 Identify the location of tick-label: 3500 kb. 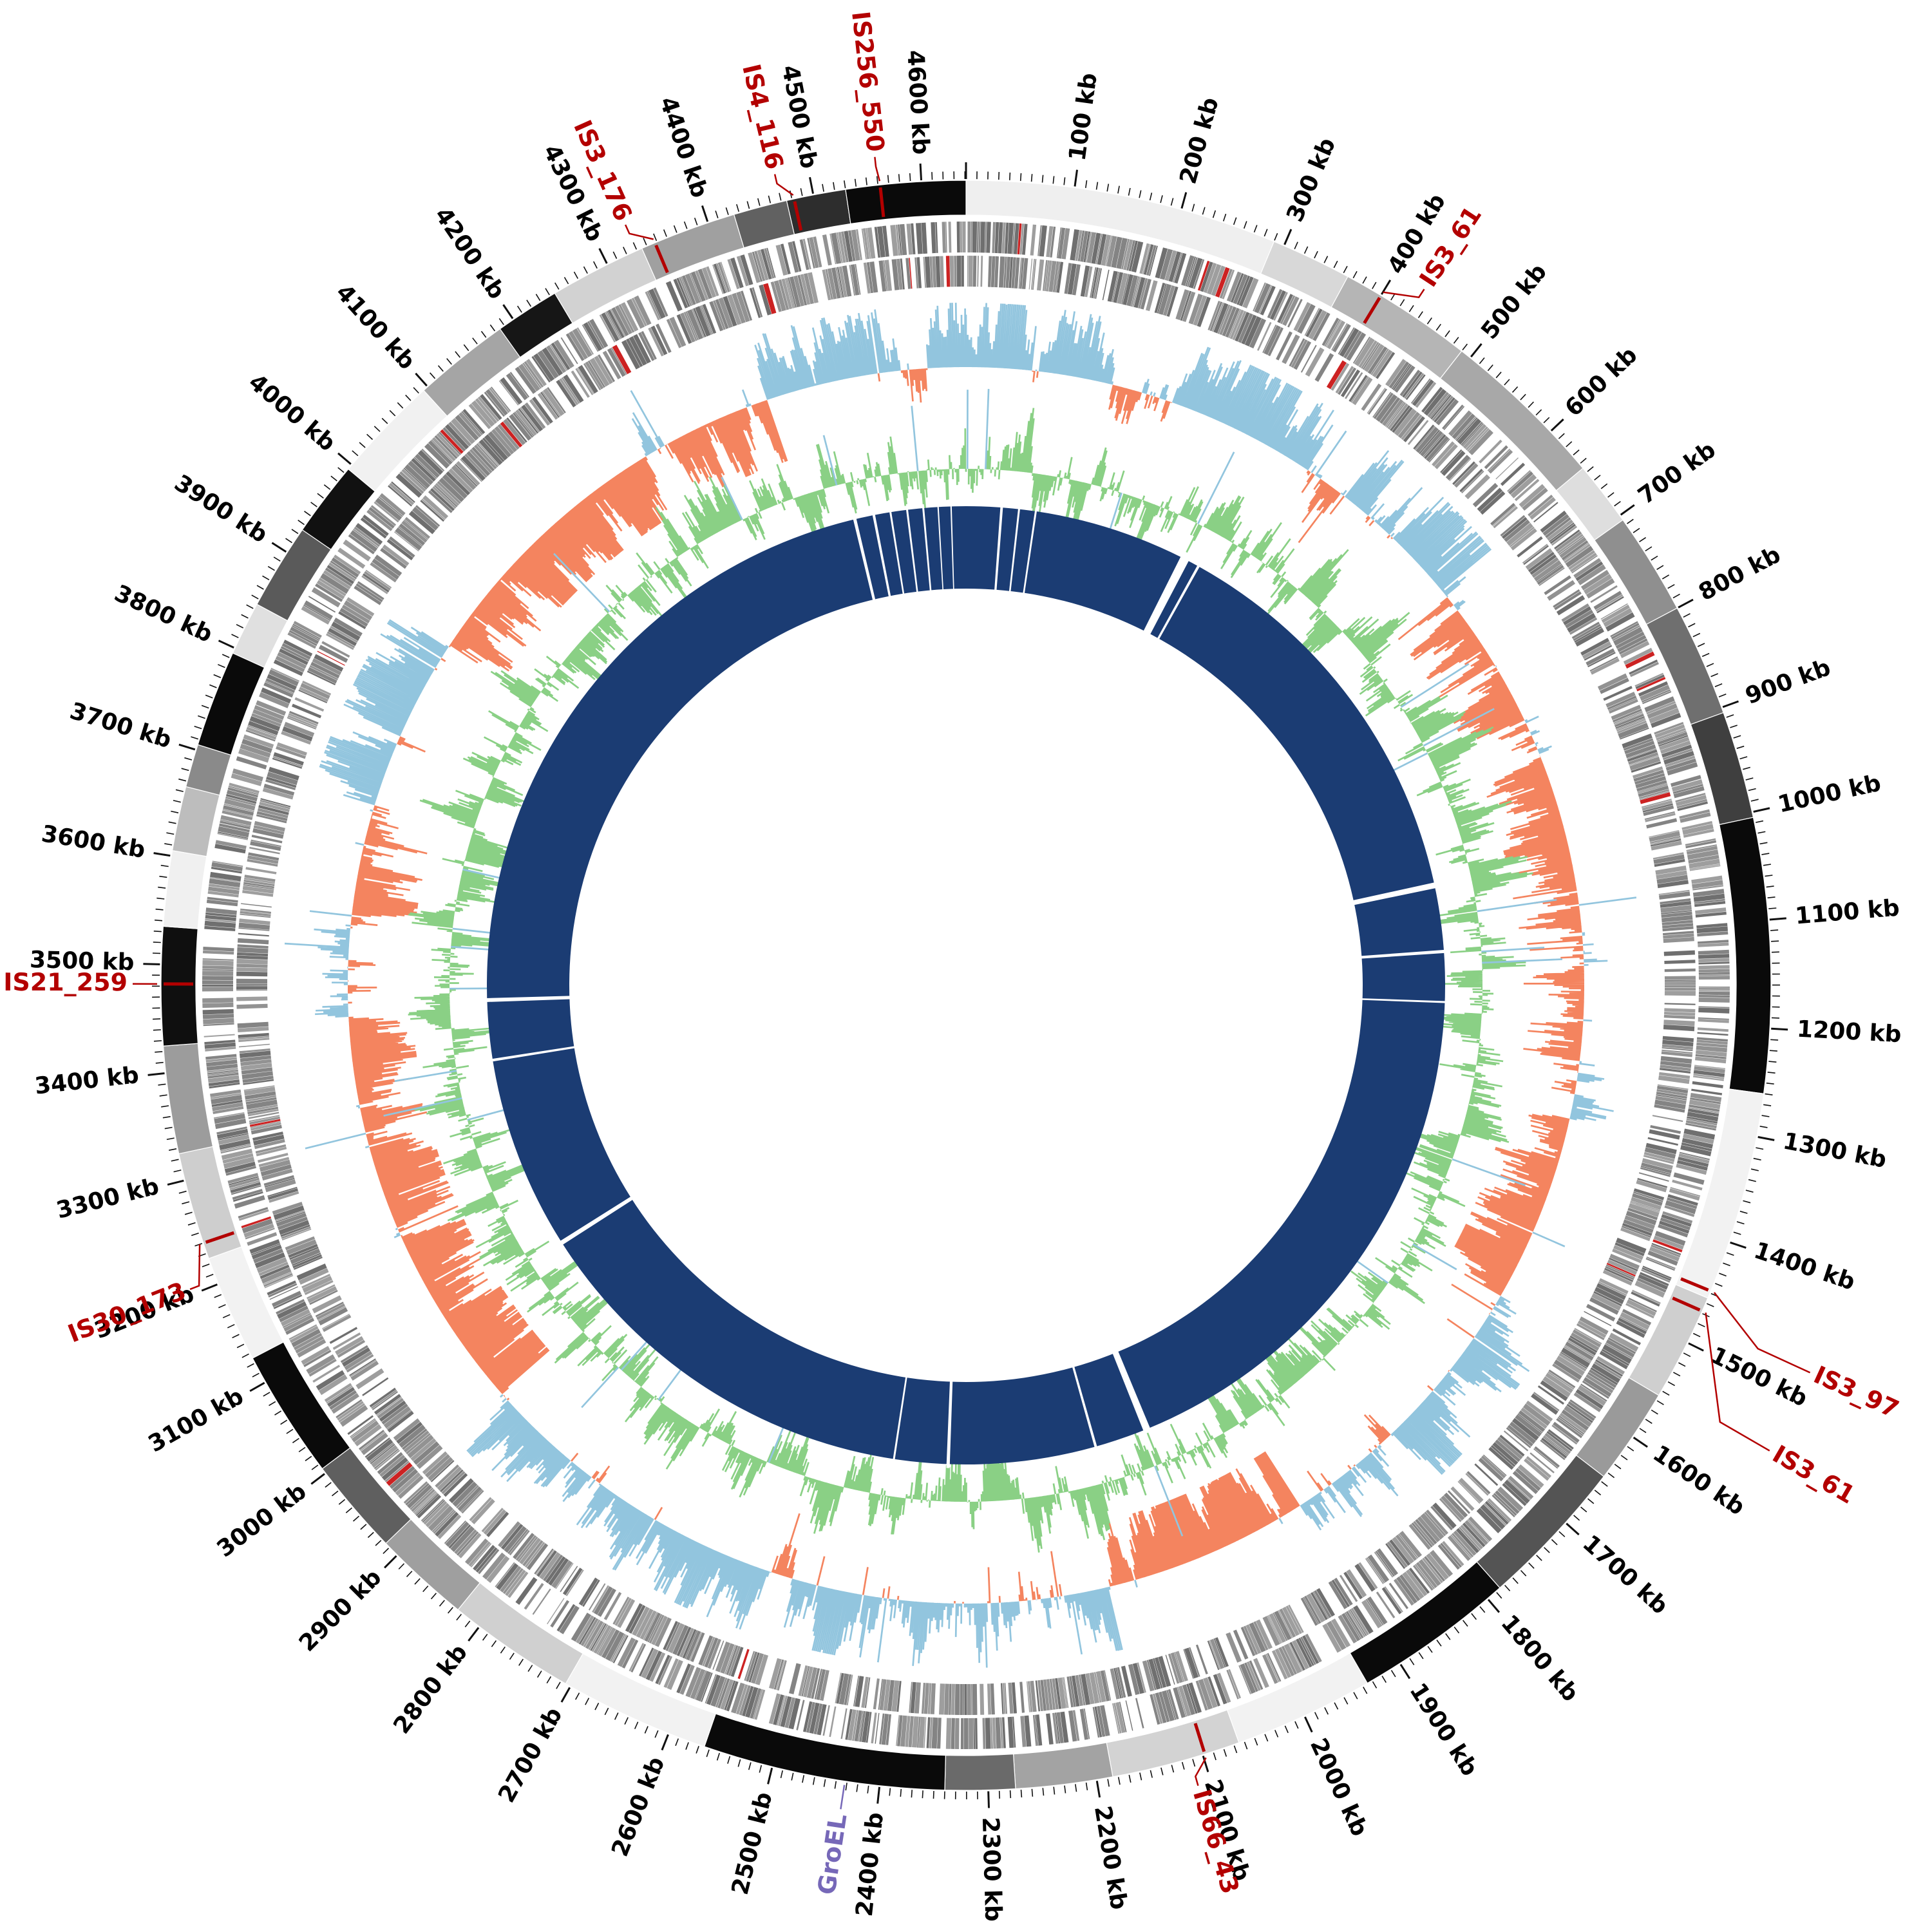
(83, 962).